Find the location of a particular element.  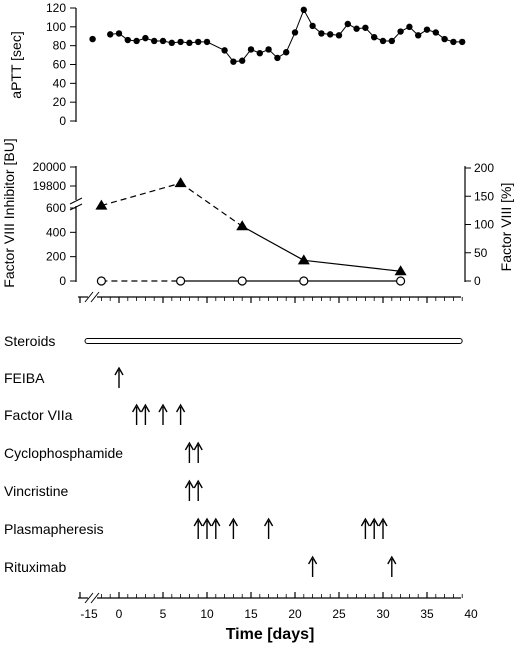

time-tick-label: 10 is located at coordinates (207, 614).